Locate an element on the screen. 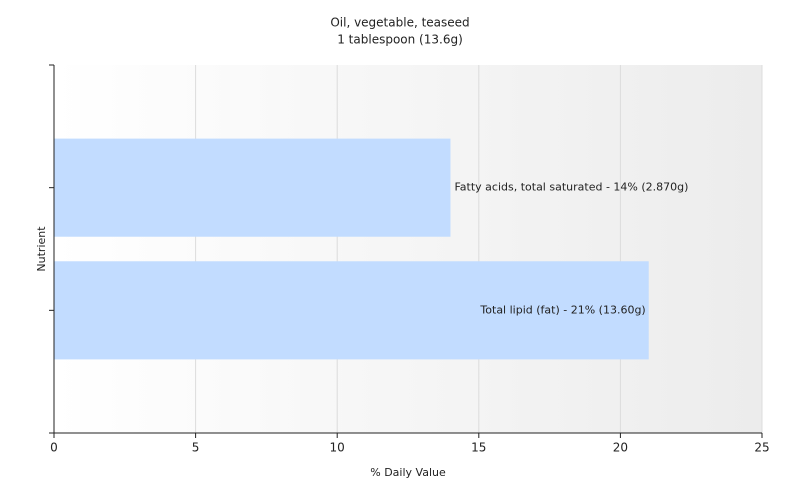 The height and width of the screenshot is (500, 800). x-tick-label: 15 is located at coordinates (478, 448).